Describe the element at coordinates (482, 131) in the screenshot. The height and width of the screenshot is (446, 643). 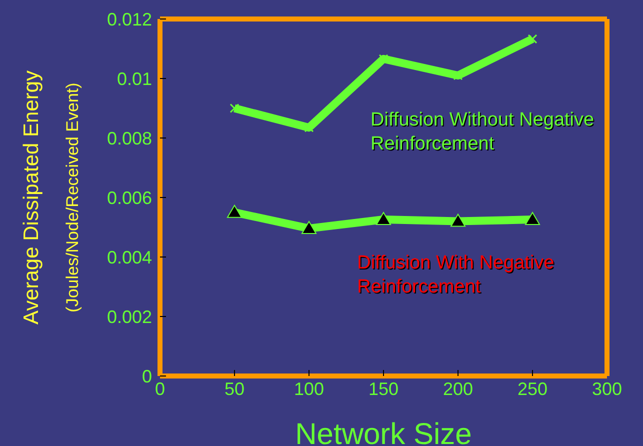
I see `annotation: Diffusion Without Negative Reinforcement` at that location.